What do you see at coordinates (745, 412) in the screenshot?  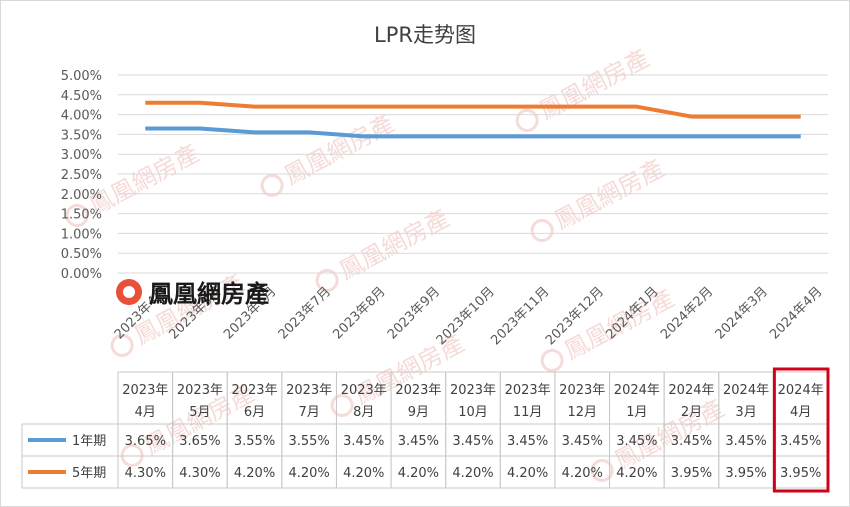 I see `table-header-month: 3月` at bounding box center [745, 412].